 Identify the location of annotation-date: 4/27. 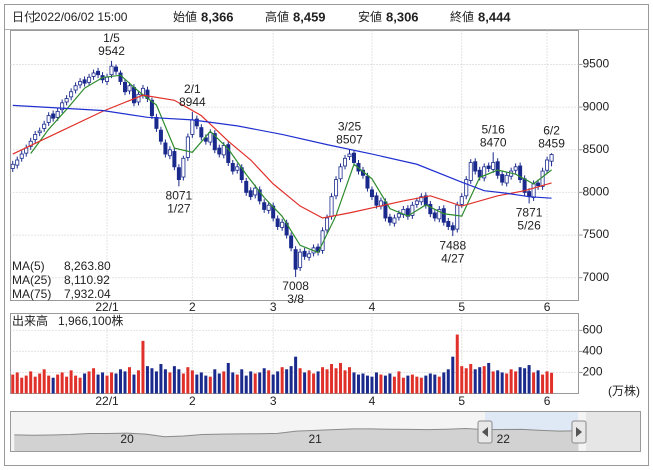
(453, 258).